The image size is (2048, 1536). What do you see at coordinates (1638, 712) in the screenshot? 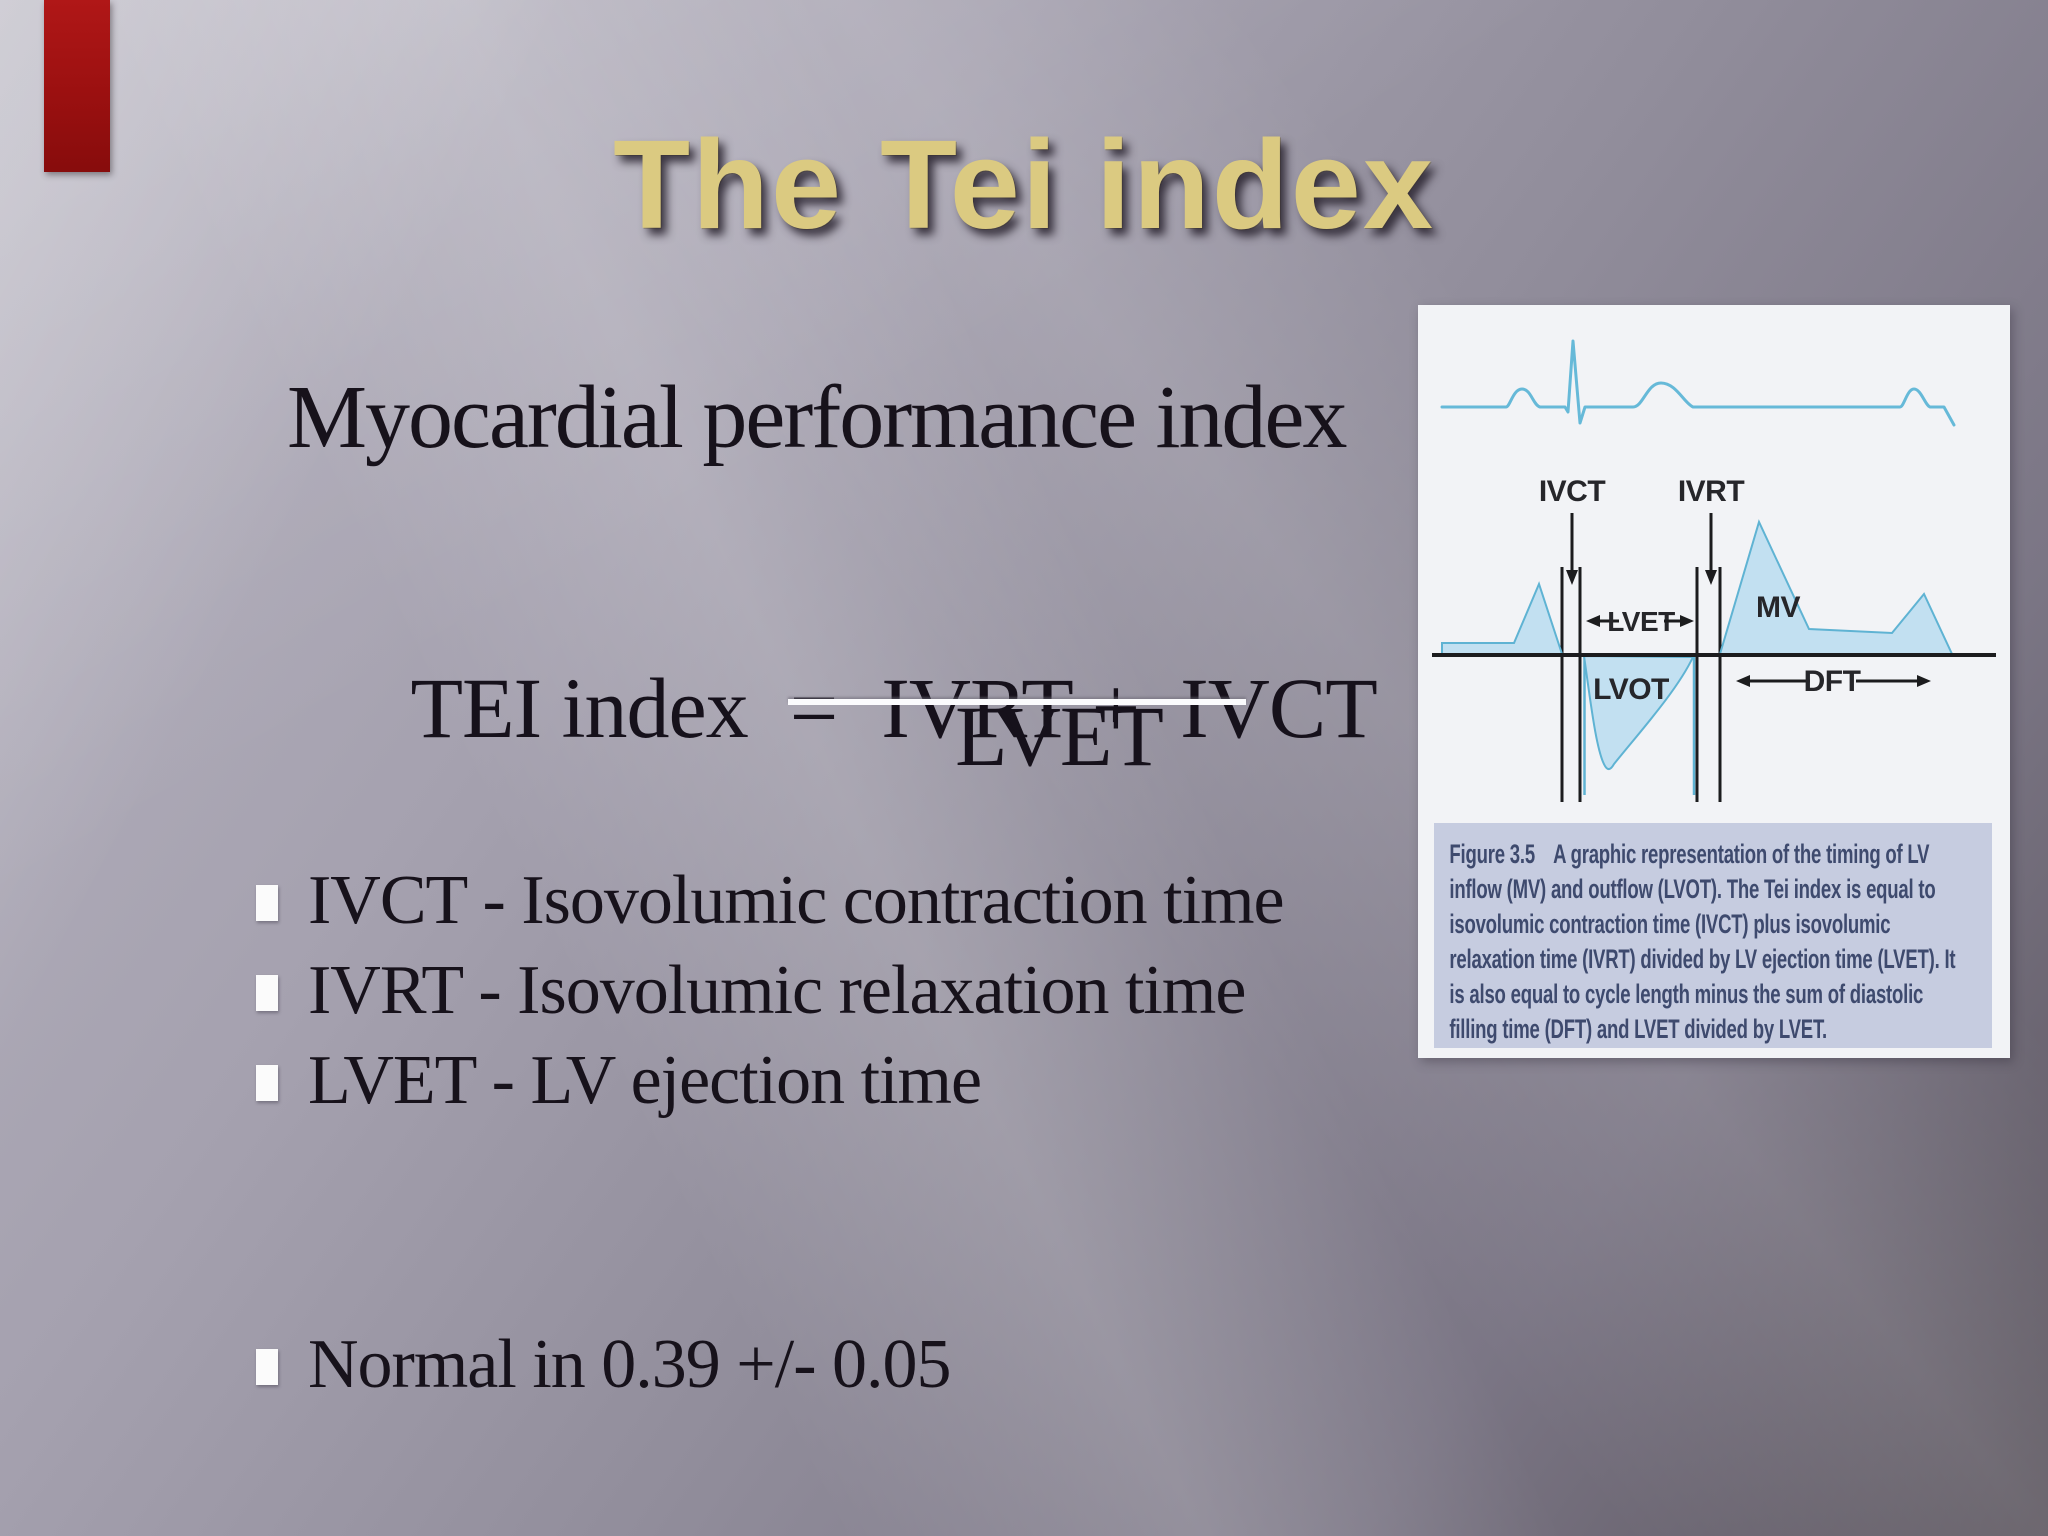
I see `lvot-outflow-envelope` at bounding box center [1638, 712].